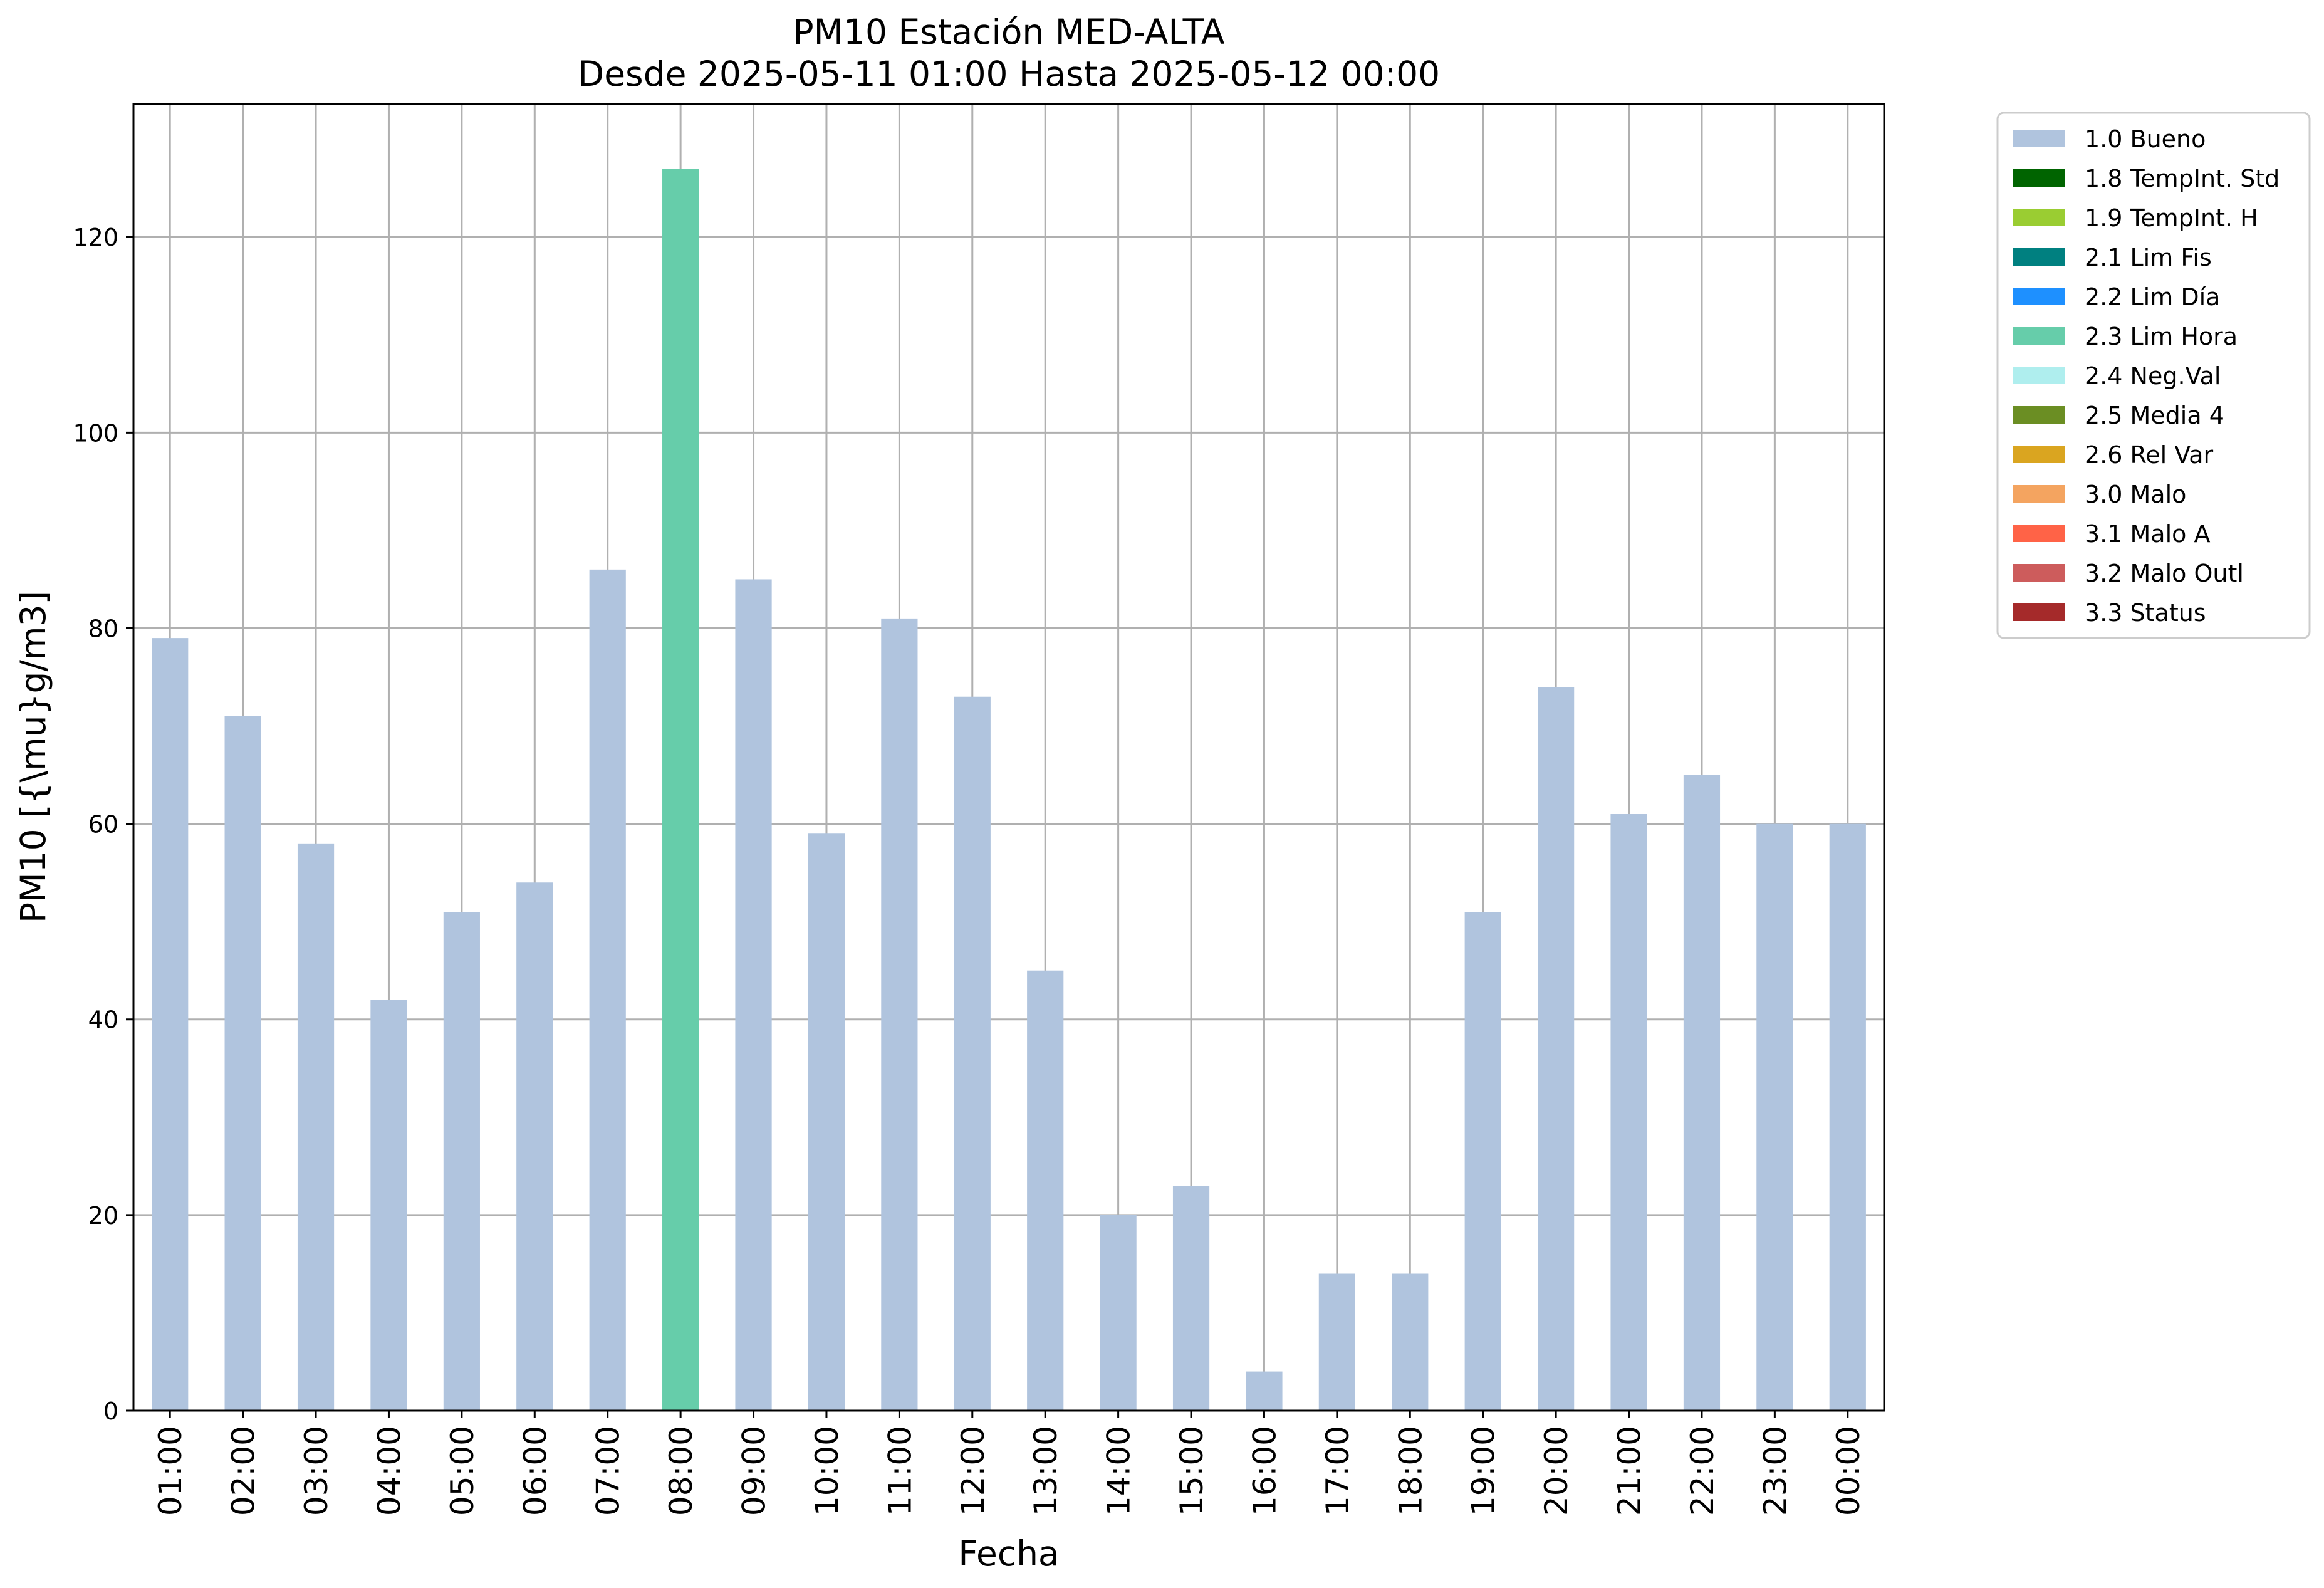 This screenshot has width=2324, height=1588. Describe the element at coordinates (608, 1471) in the screenshot. I see `x-tick-label: 07:00` at that location.